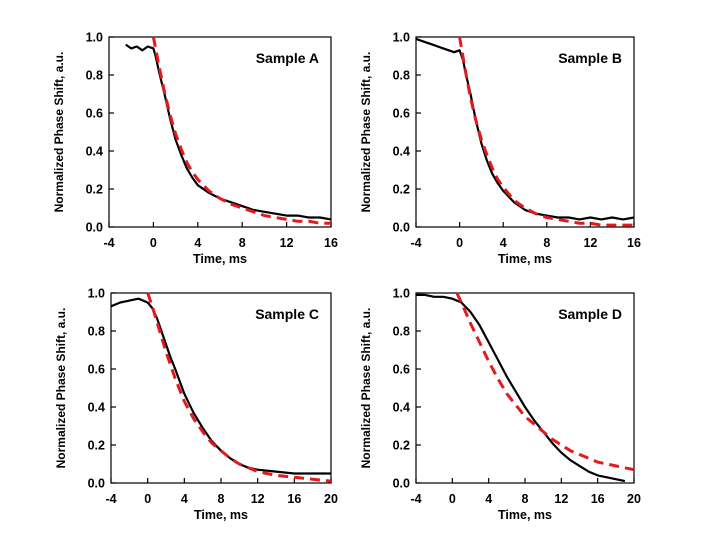 The height and width of the screenshot is (551, 727). What do you see at coordinates (287, 314) in the screenshot?
I see `sample-title: Sample C` at bounding box center [287, 314].